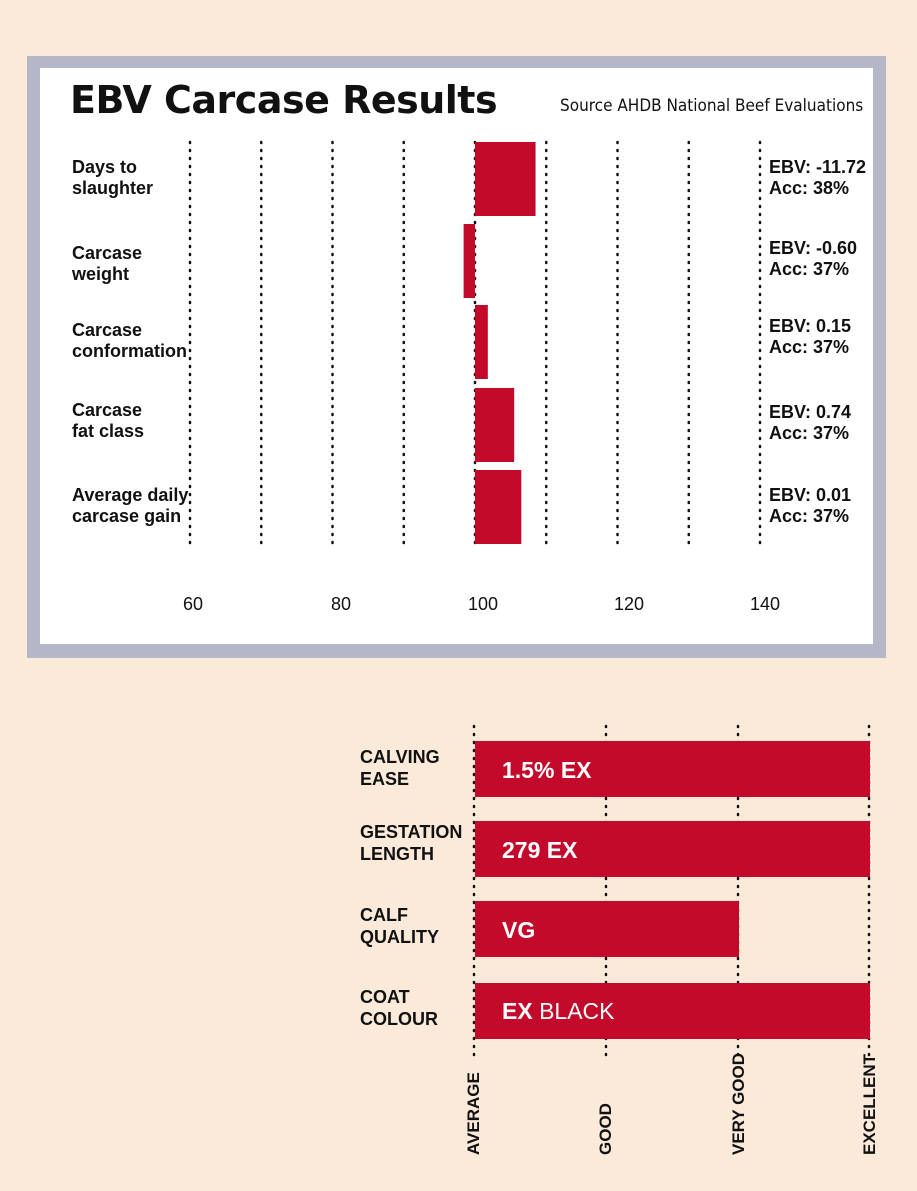 The image size is (917, 1191). What do you see at coordinates (712, 106) in the screenshot?
I see `chart-source: Source AHDB National Beef Evaluations` at bounding box center [712, 106].